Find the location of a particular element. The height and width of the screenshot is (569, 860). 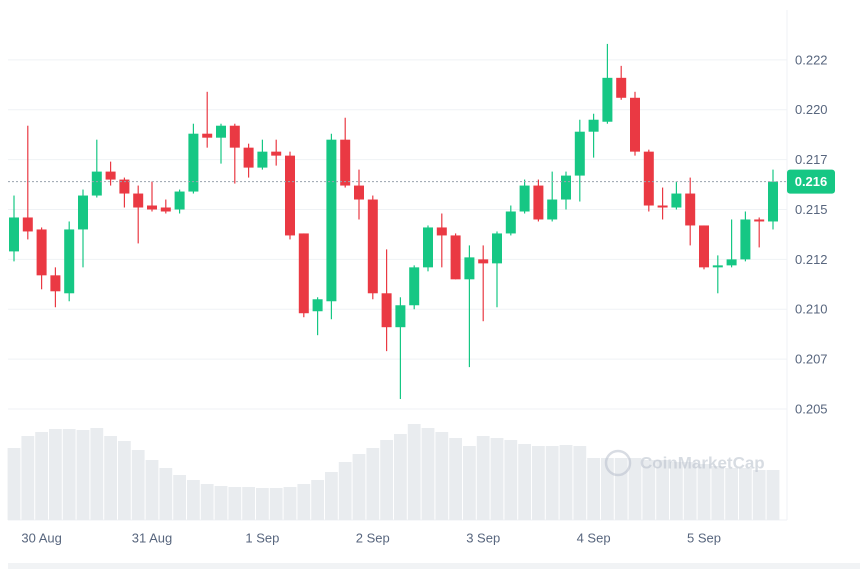

x-tick-label: 30 Aug is located at coordinates (41, 537).